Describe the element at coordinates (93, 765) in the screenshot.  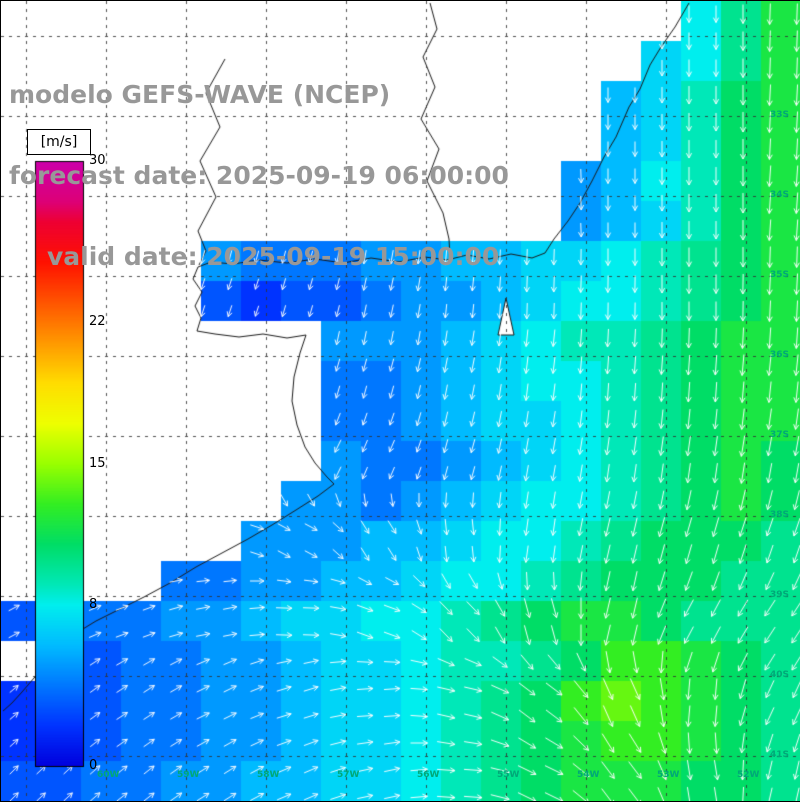
I see `colorbar-tick-label: 0` at that location.